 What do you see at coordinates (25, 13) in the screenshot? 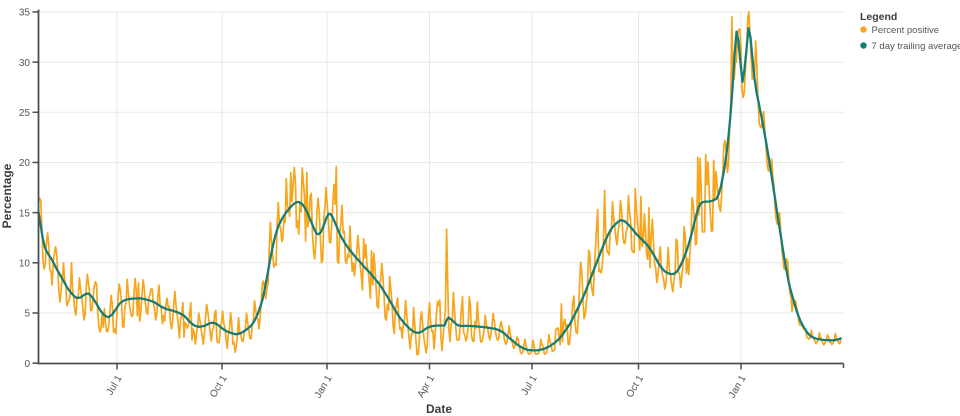
I see `svg-text: 35` at bounding box center [25, 13].